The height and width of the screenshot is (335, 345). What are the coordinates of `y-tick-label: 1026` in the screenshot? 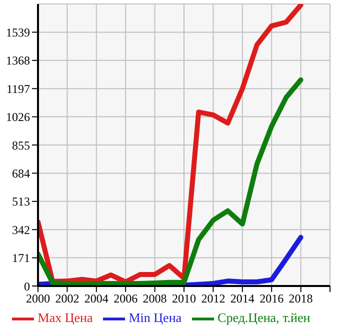 It's located at (18, 117).